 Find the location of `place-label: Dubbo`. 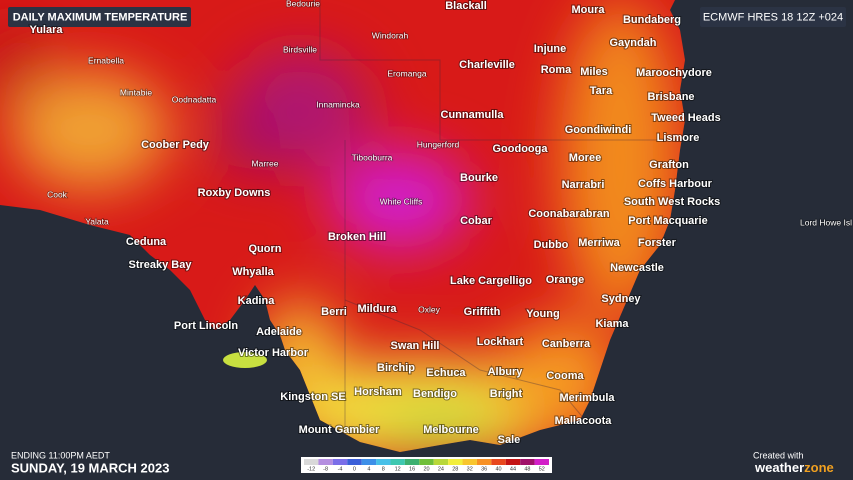

place-label: Dubbo is located at coordinates (551, 245).